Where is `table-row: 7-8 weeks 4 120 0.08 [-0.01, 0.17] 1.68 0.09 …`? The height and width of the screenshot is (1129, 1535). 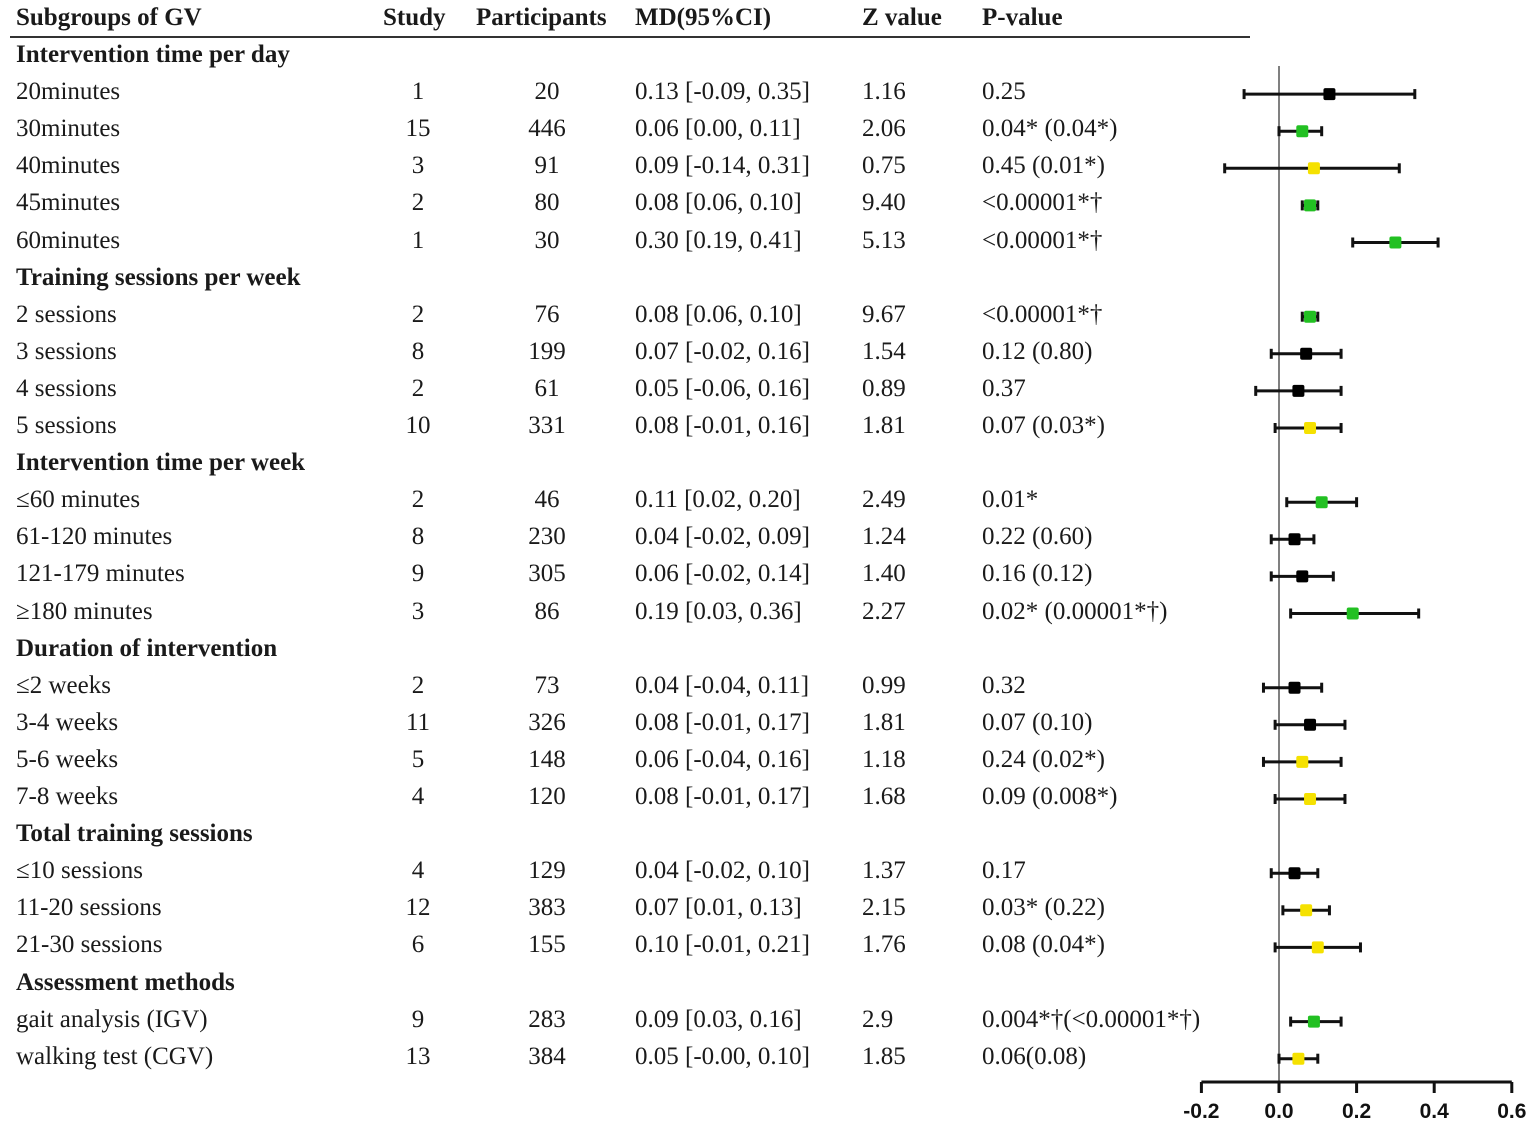 table-row: 7-8 weeks 4 120 0.08 [-0.01, 0.17] 1.68 0.09 … is located at coordinates (625, 801).